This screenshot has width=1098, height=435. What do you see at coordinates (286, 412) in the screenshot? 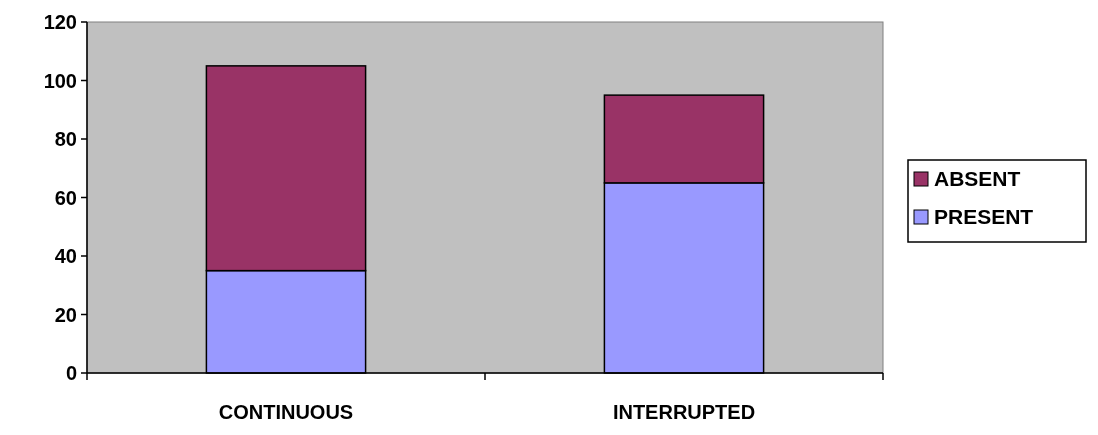
I see `x-tick-label: CONTINUOUS` at bounding box center [286, 412].